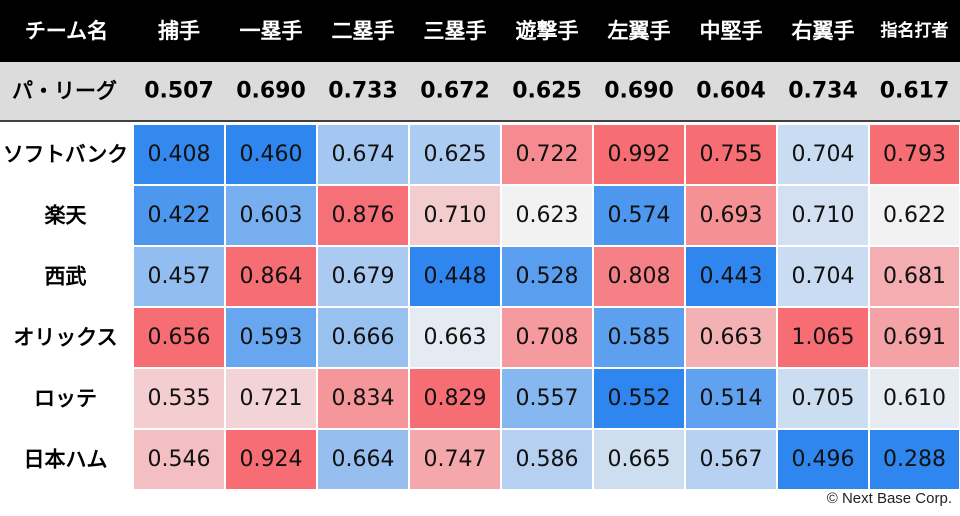  What do you see at coordinates (731, 31) in the screenshot?
I see `column-header: 中堅手` at bounding box center [731, 31].